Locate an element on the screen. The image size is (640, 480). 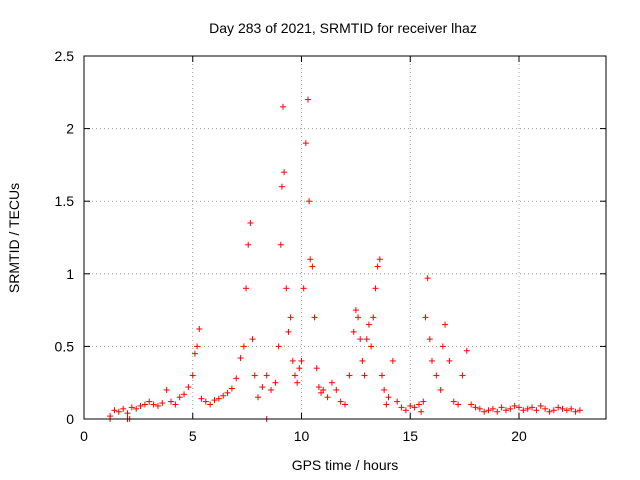
y-tick-label: 0.5 is located at coordinates (65, 346).